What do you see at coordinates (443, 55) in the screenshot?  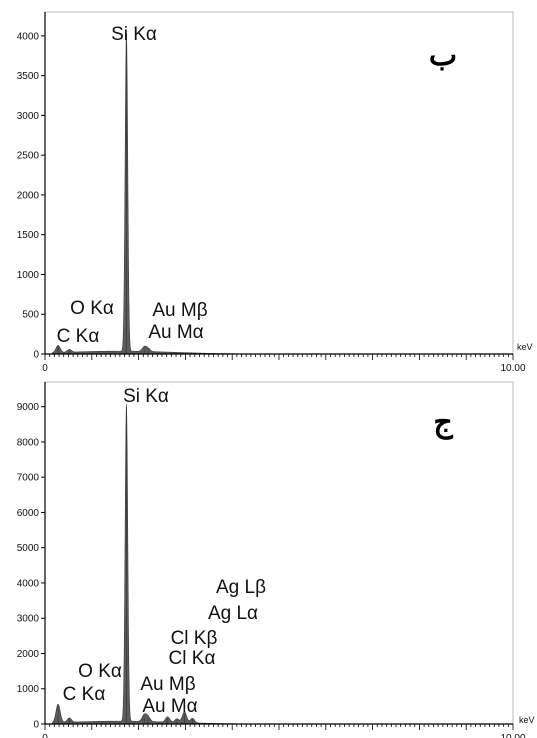 I see `panel-label: ب` at bounding box center [443, 55].